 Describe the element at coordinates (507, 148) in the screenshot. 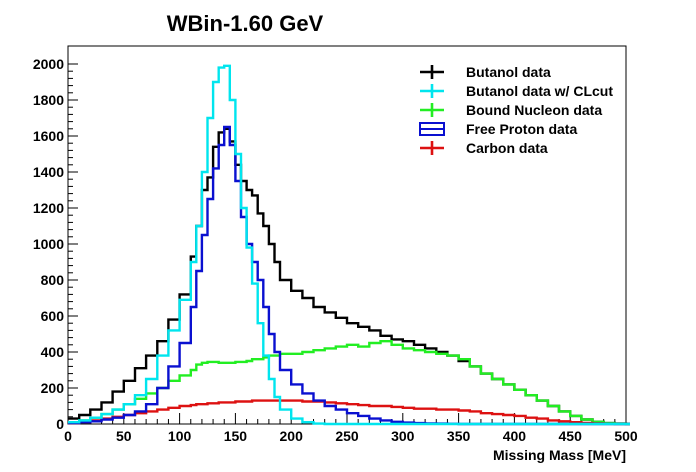

I see `legend-label: Carbon data` at that location.